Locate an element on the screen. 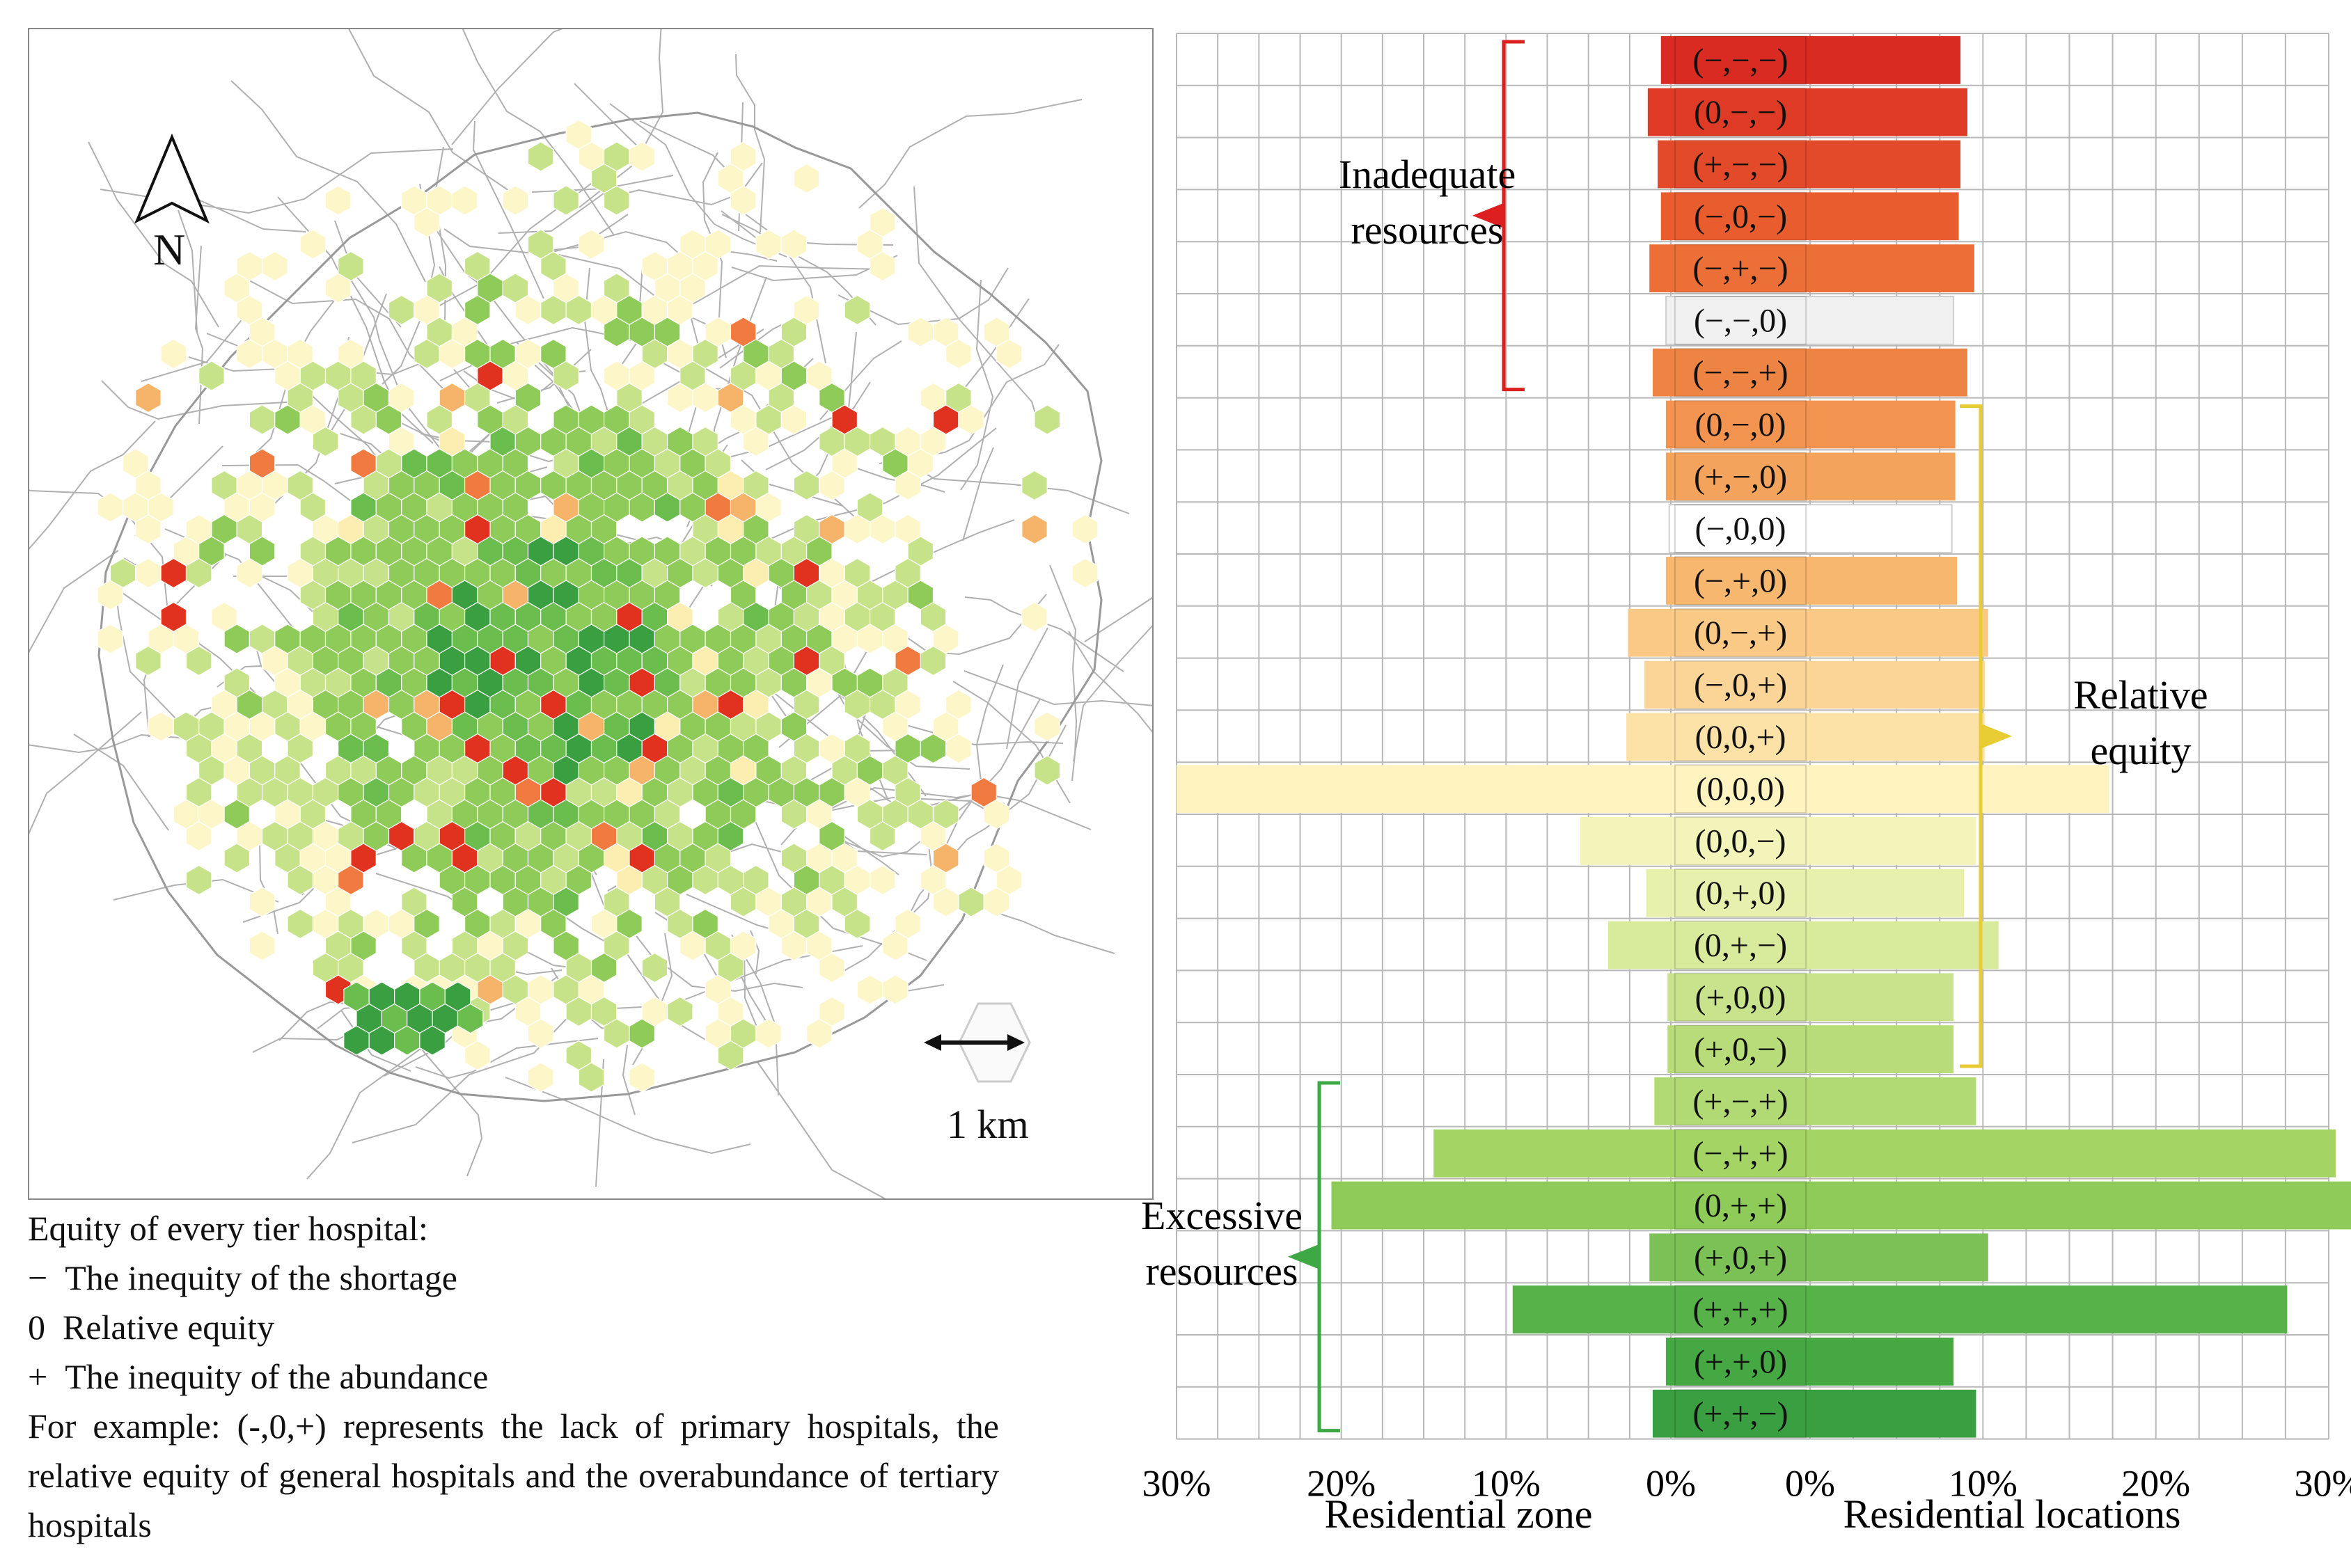 The width and height of the screenshot is (2351, 1568). category-label: (0,0,+) is located at coordinates (1740, 737).